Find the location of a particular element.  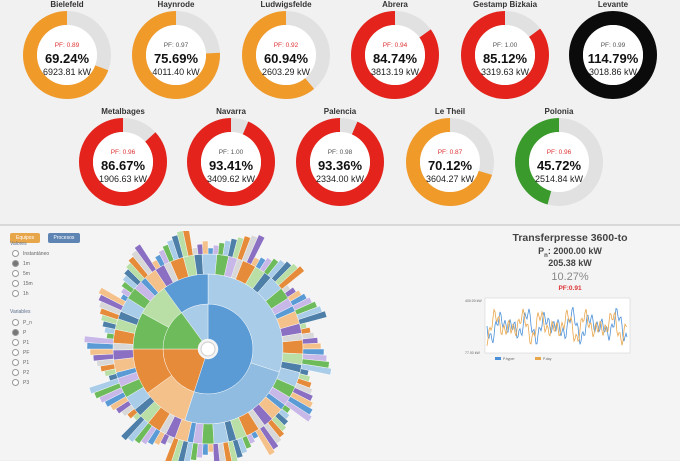

gauge-power: 3813.19 kW is located at coordinates (395, 72).